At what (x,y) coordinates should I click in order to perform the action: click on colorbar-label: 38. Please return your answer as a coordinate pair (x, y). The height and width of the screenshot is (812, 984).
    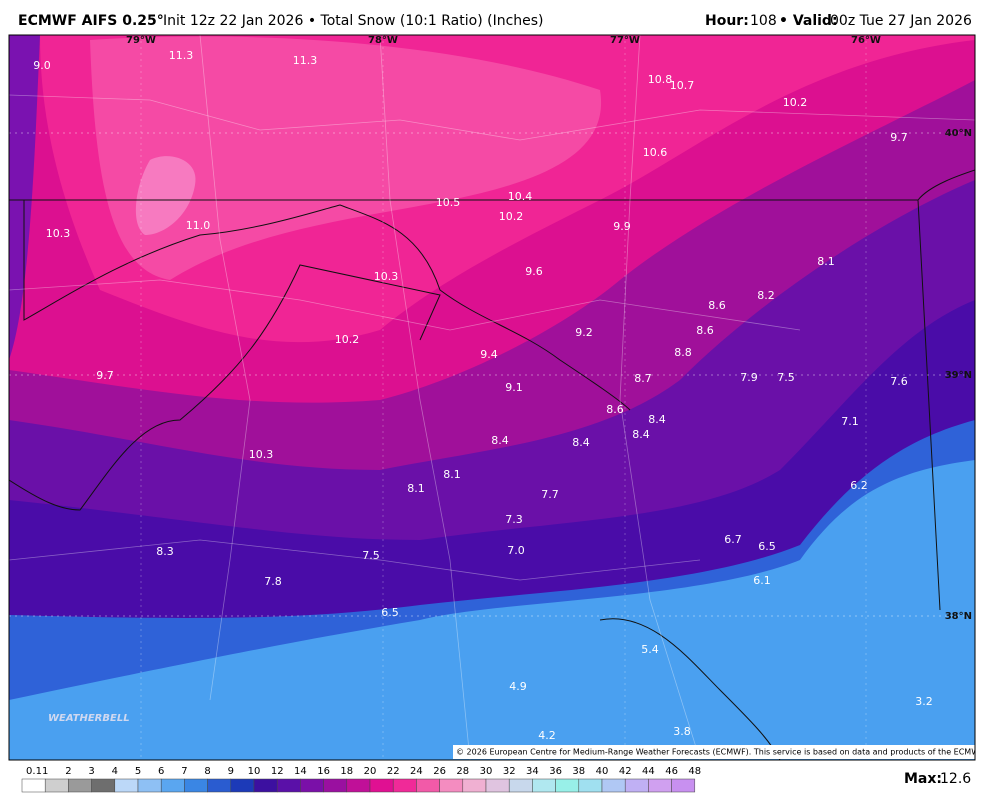
    Looking at the image, I should click on (578, 771).